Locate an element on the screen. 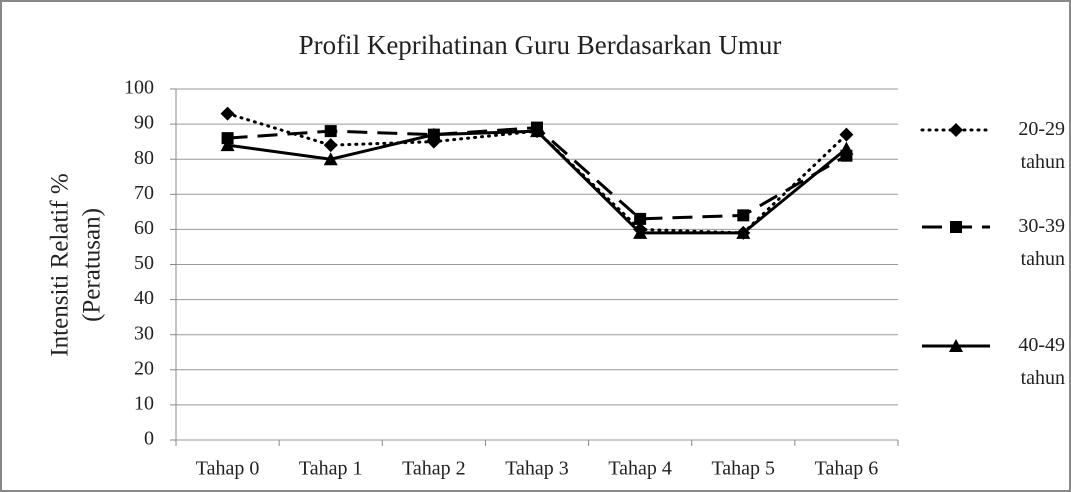 This screenshot has height=492, width=1071. y-tick-label: 60 is located at coordinates (144, 228).